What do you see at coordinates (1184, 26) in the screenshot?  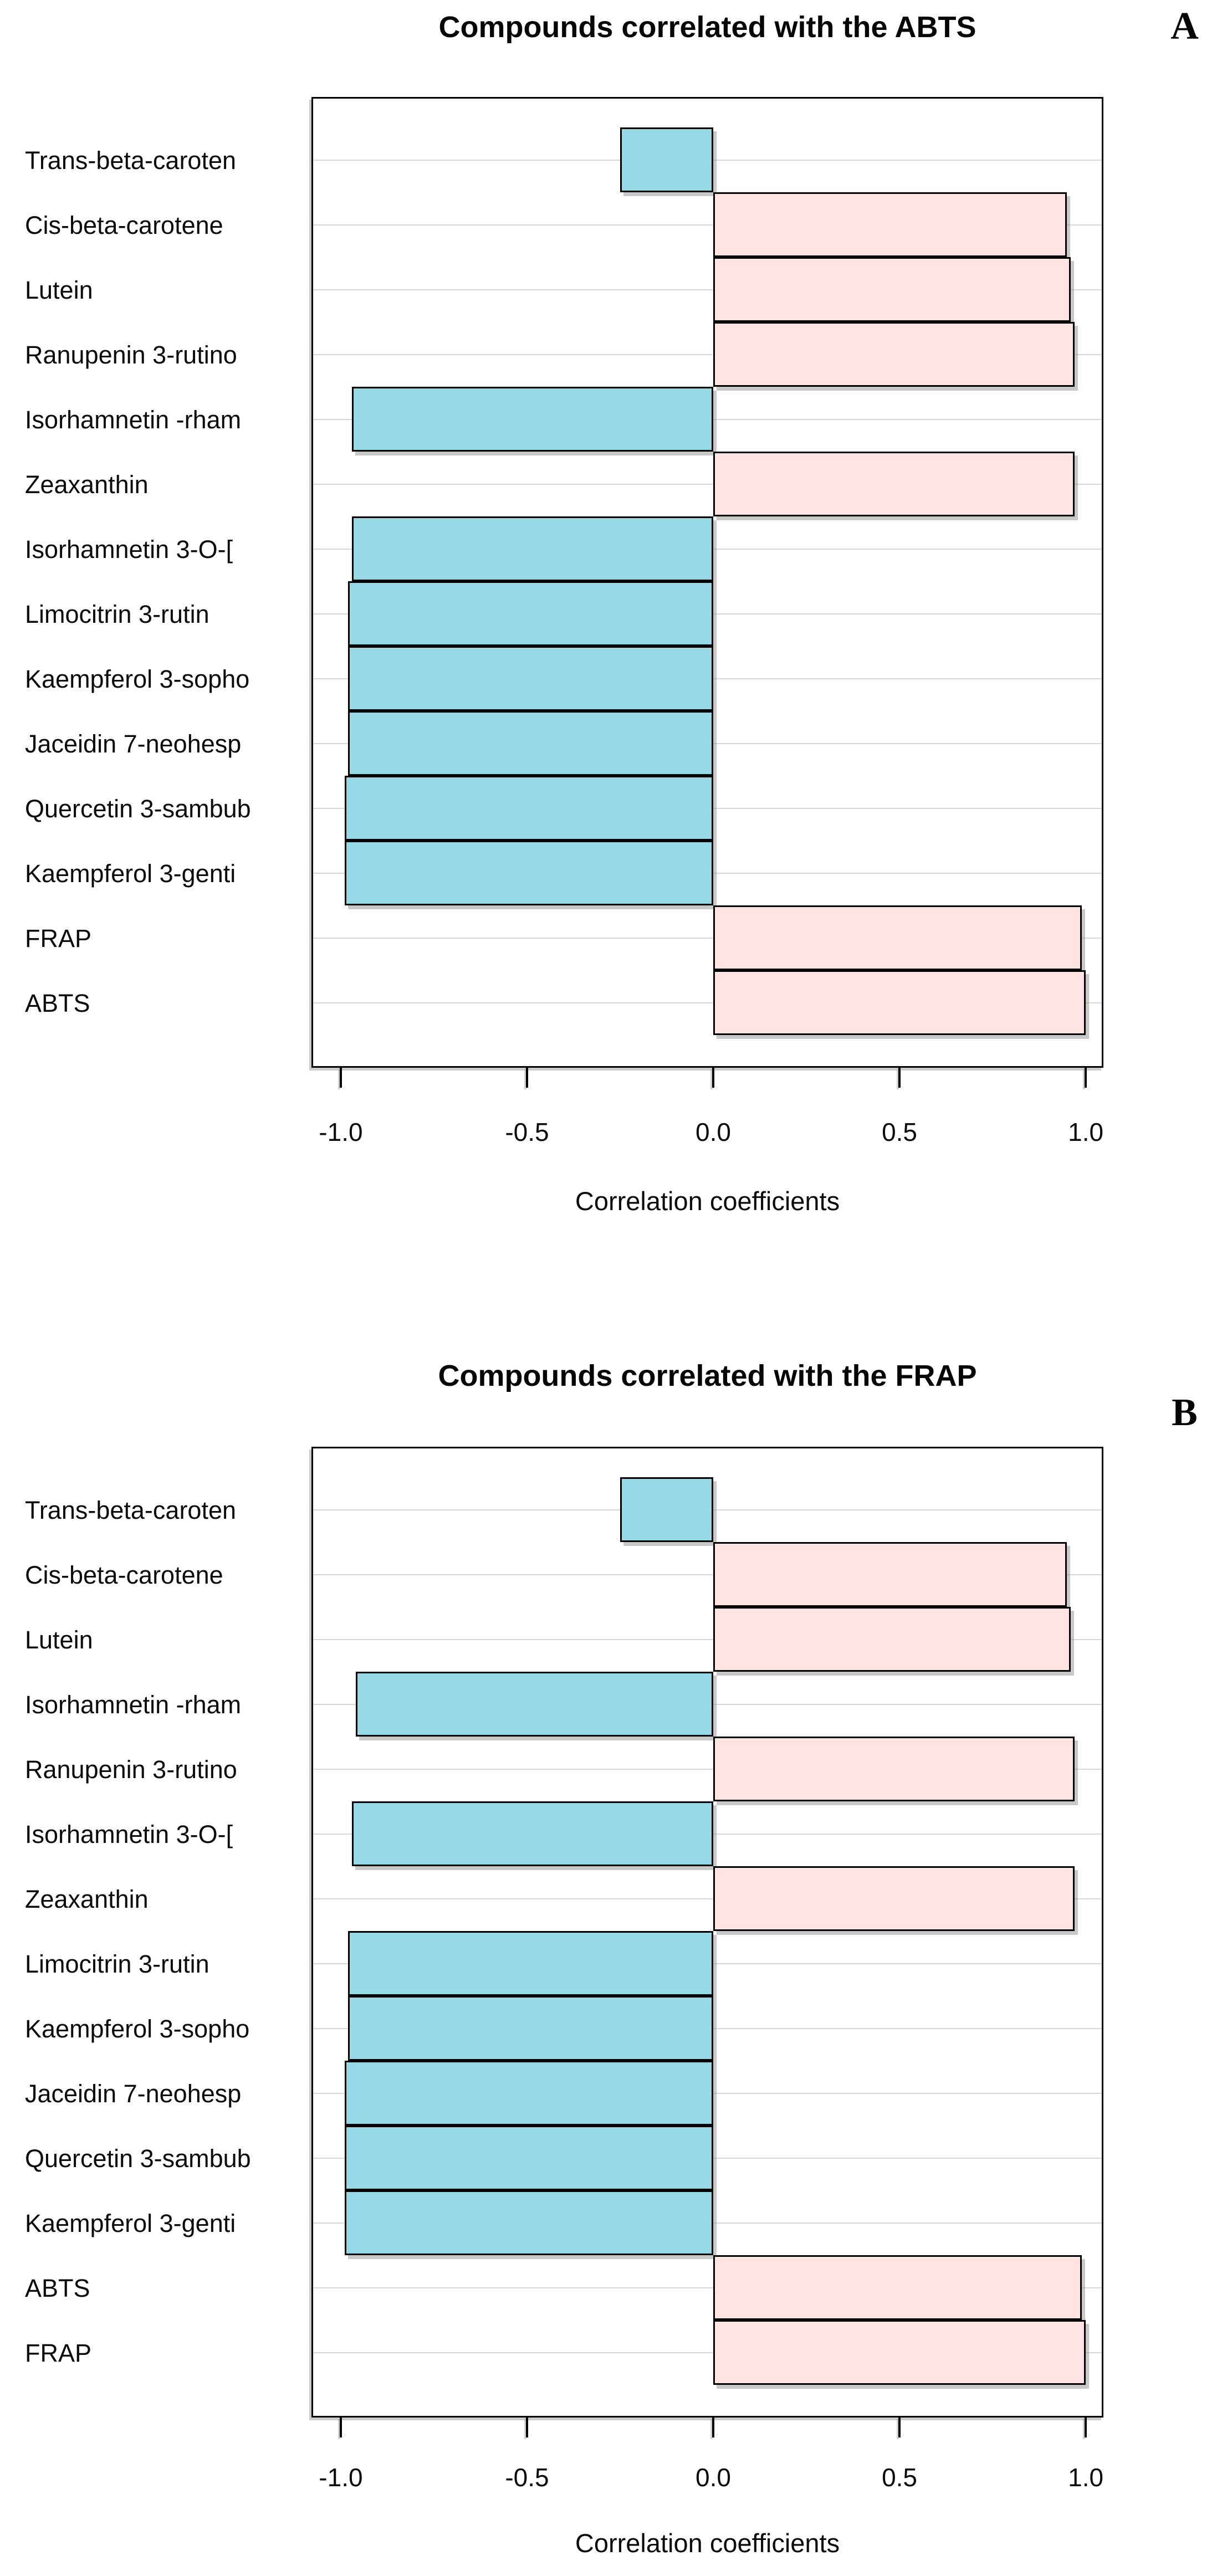 I see `panel-letter: A` at bounding box center [1184, 26].